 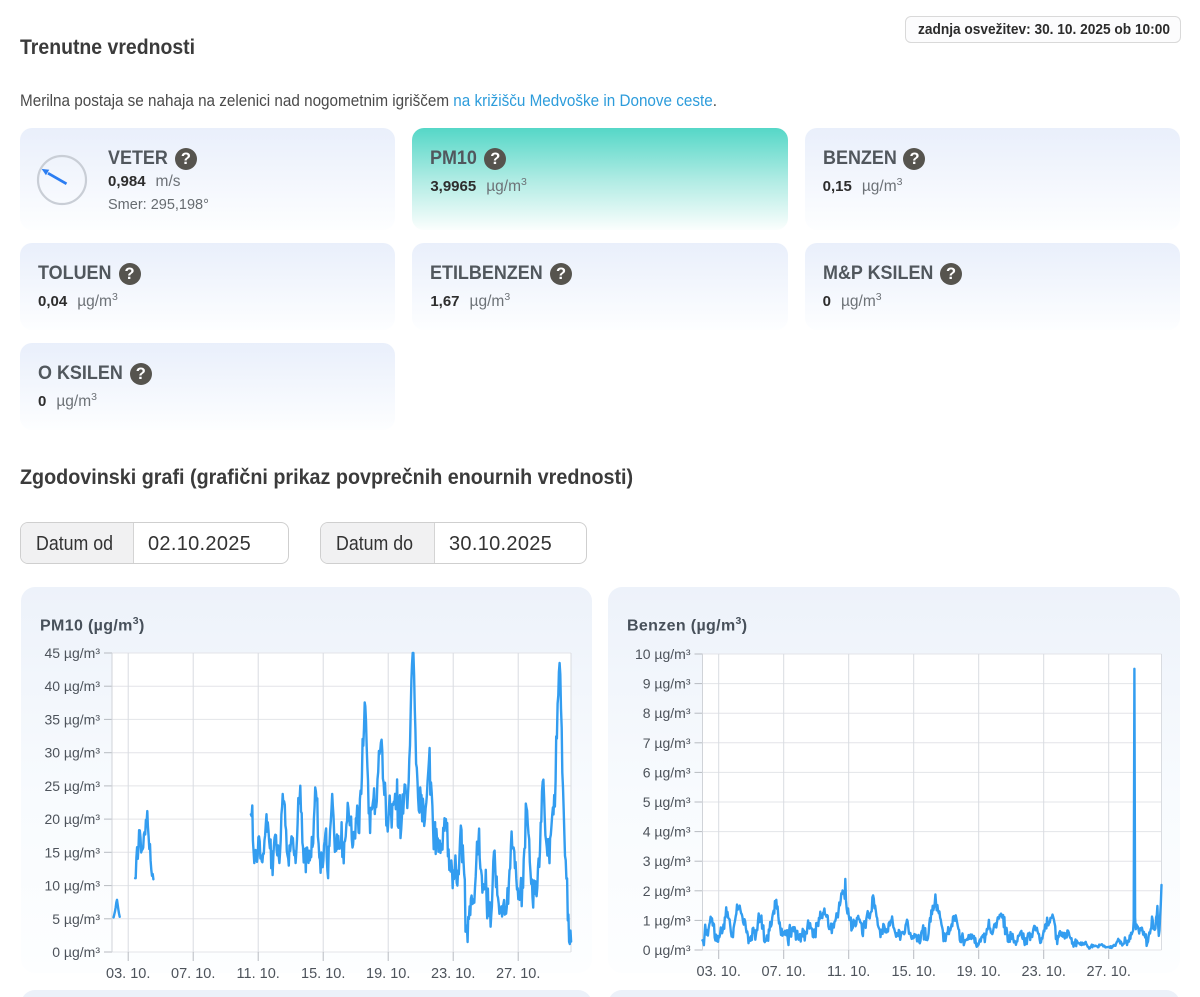 What do you see at coordinates (667, 684) in the screenshot?
I see `svg-text: 9 µg/m³` at bounding box center [667, 684].